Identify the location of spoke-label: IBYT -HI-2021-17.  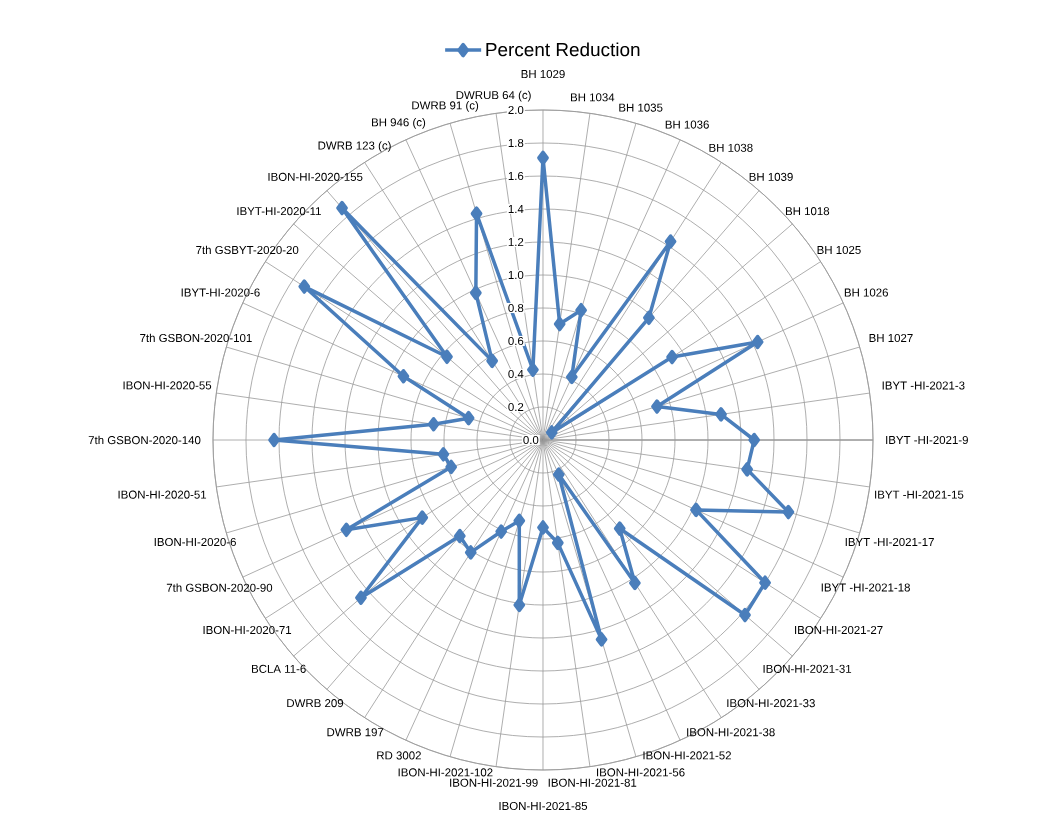
(889, 542).